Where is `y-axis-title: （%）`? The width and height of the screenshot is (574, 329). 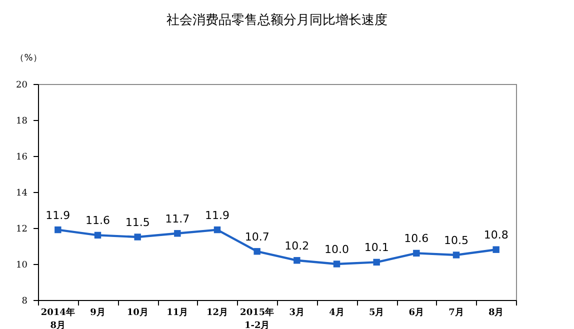
y-axis-title: （%） is located at coordinates (28, 59).